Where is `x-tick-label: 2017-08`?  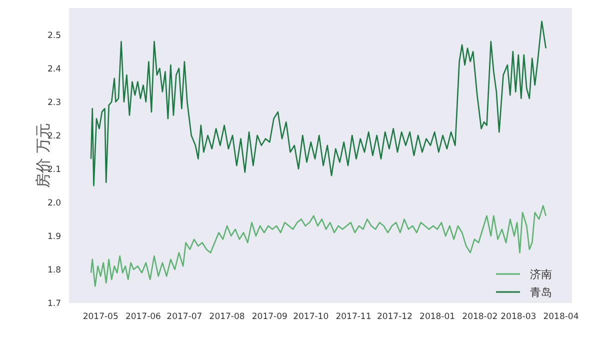 x-tick-label: 2017-08 is located at coordinates (227, 317).